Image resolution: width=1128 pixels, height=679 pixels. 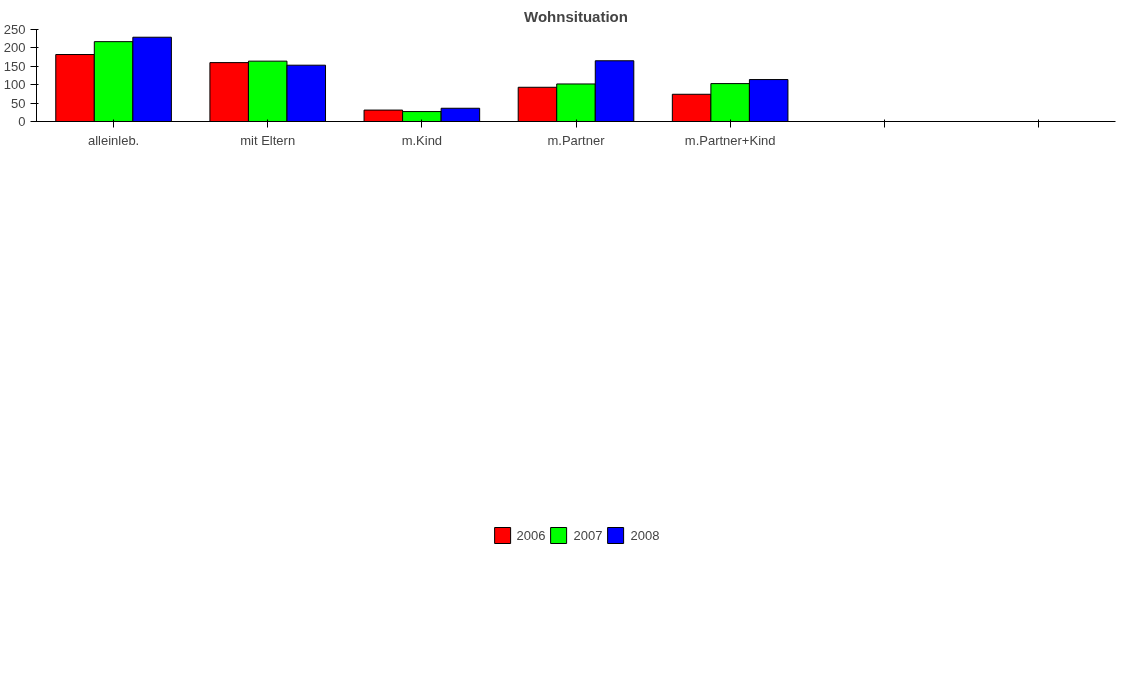 I want to click on y-tick-label: 0, so click(x=22, y=121).